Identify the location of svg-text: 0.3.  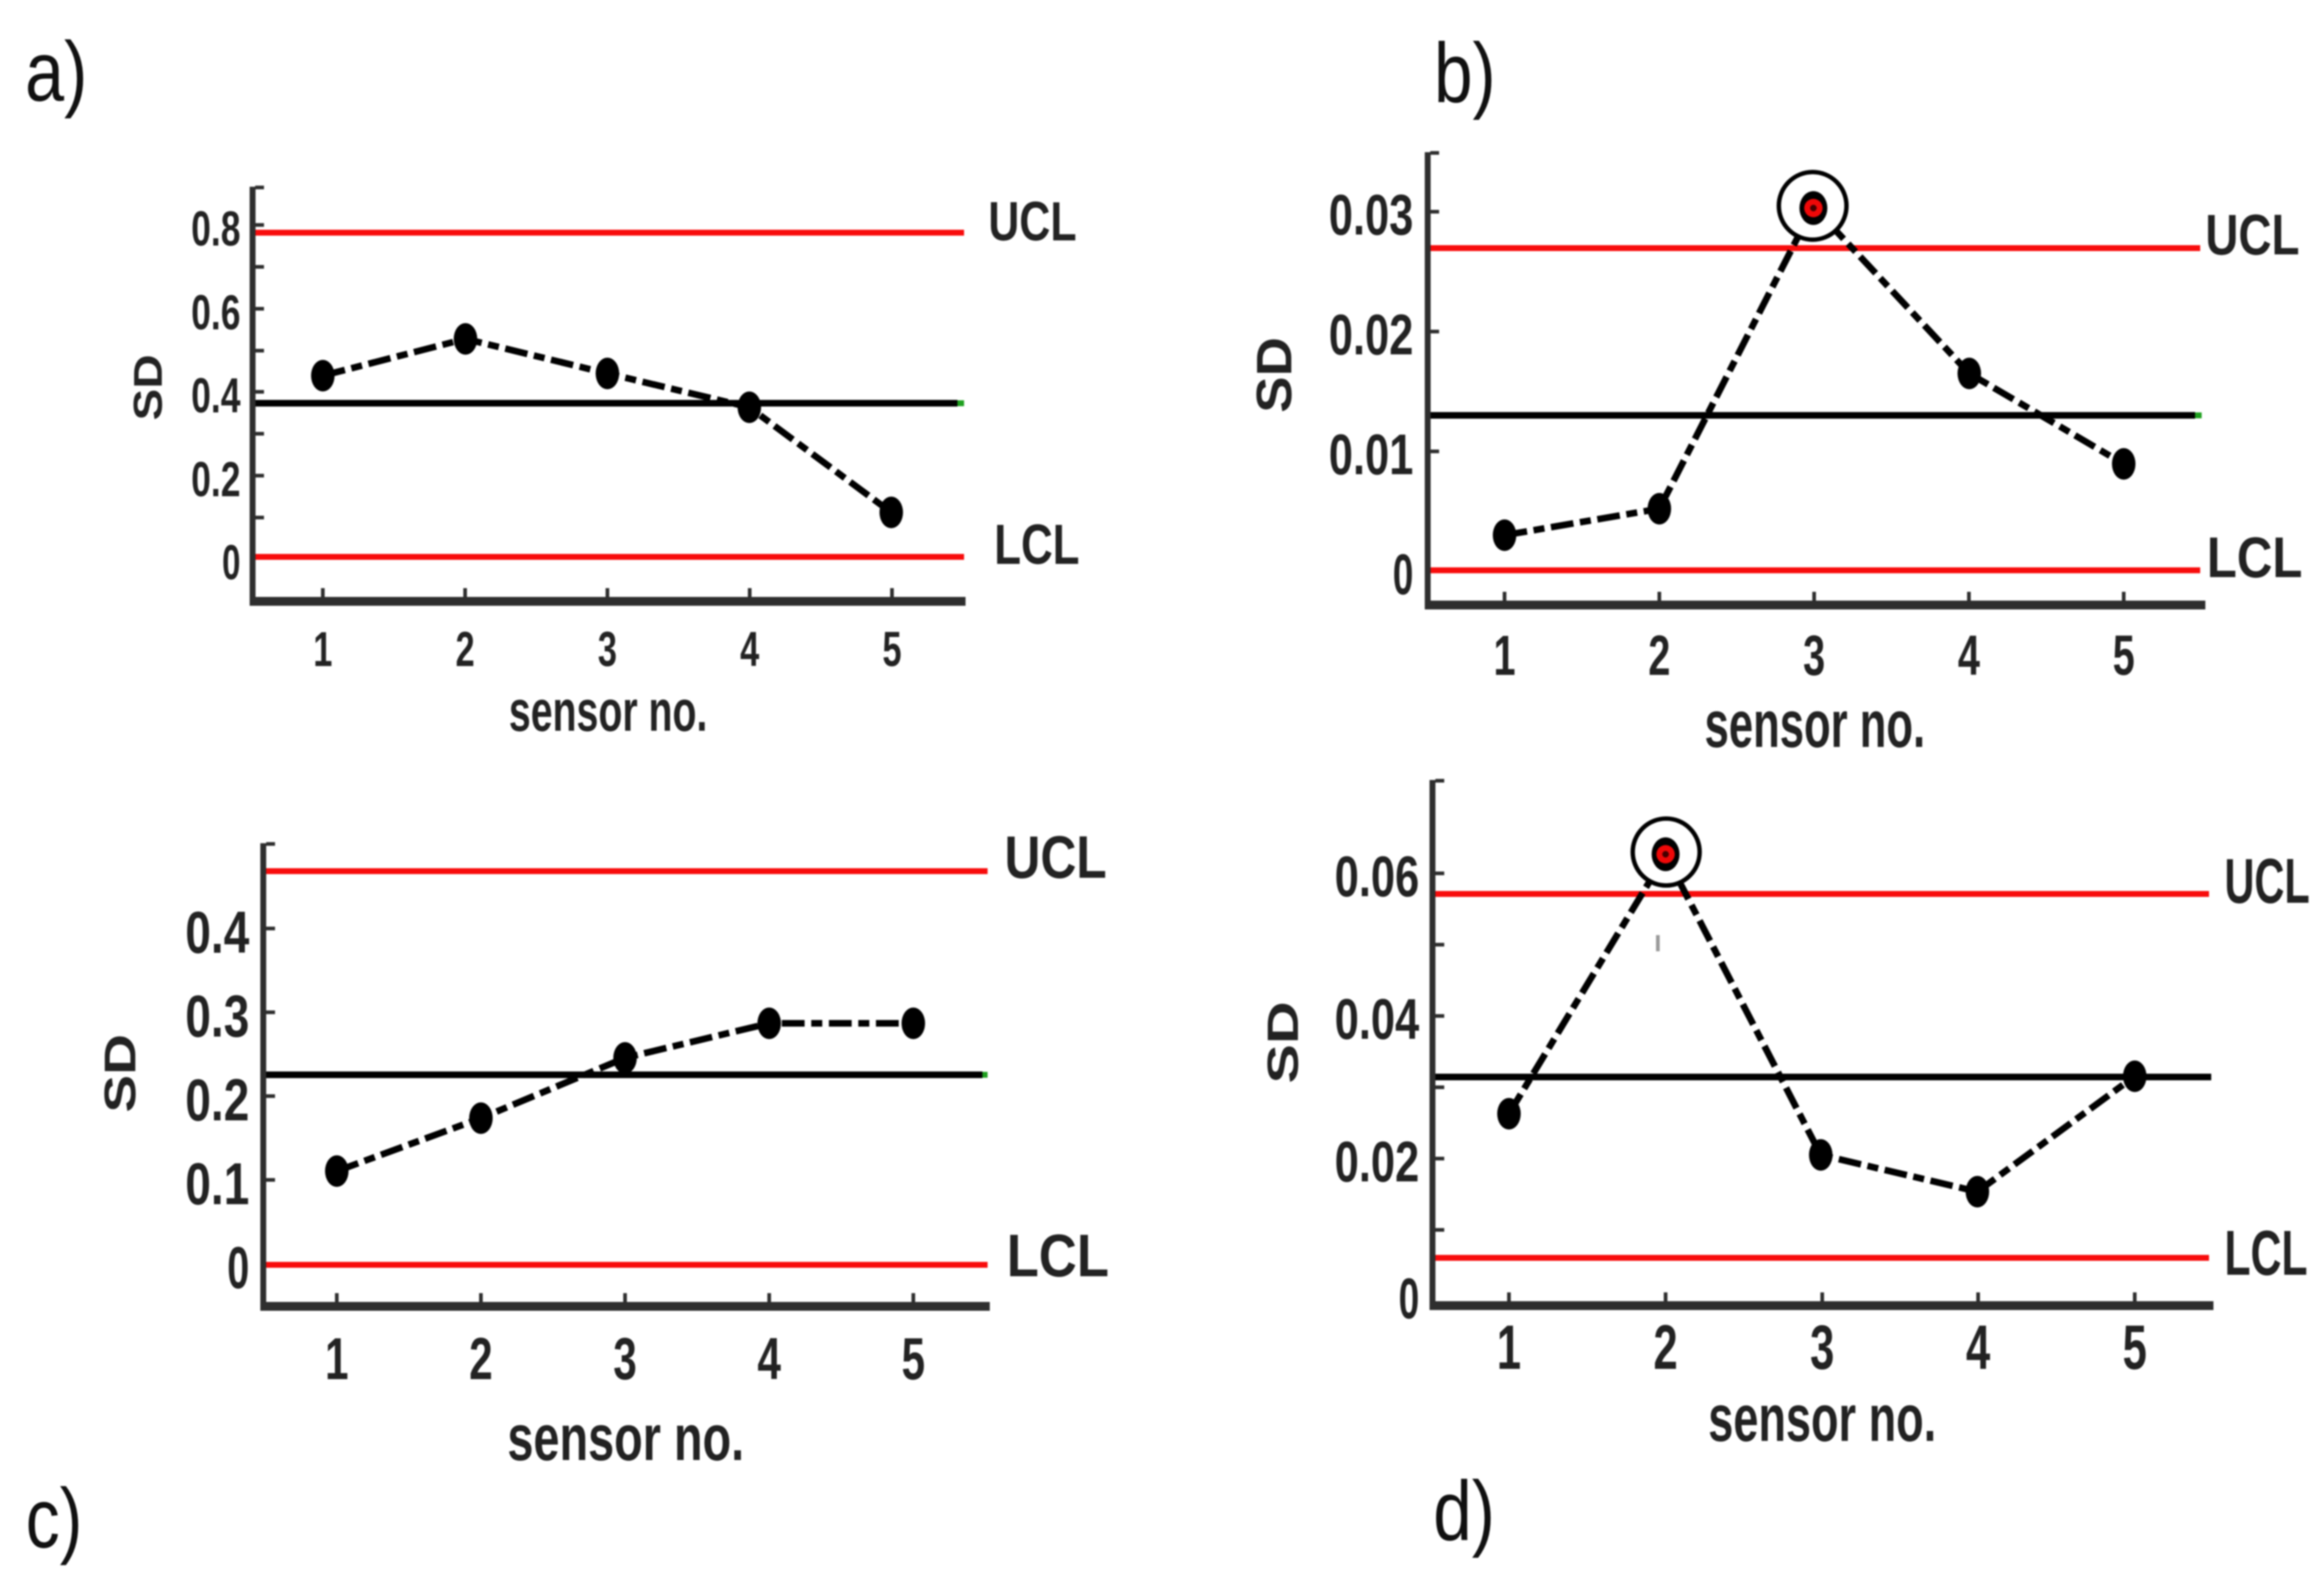
(217, 1017).